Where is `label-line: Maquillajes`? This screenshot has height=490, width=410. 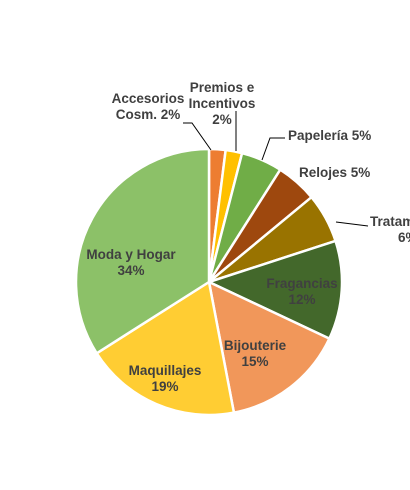 label-line: Maquillajes is located at coordinates (165, 370).